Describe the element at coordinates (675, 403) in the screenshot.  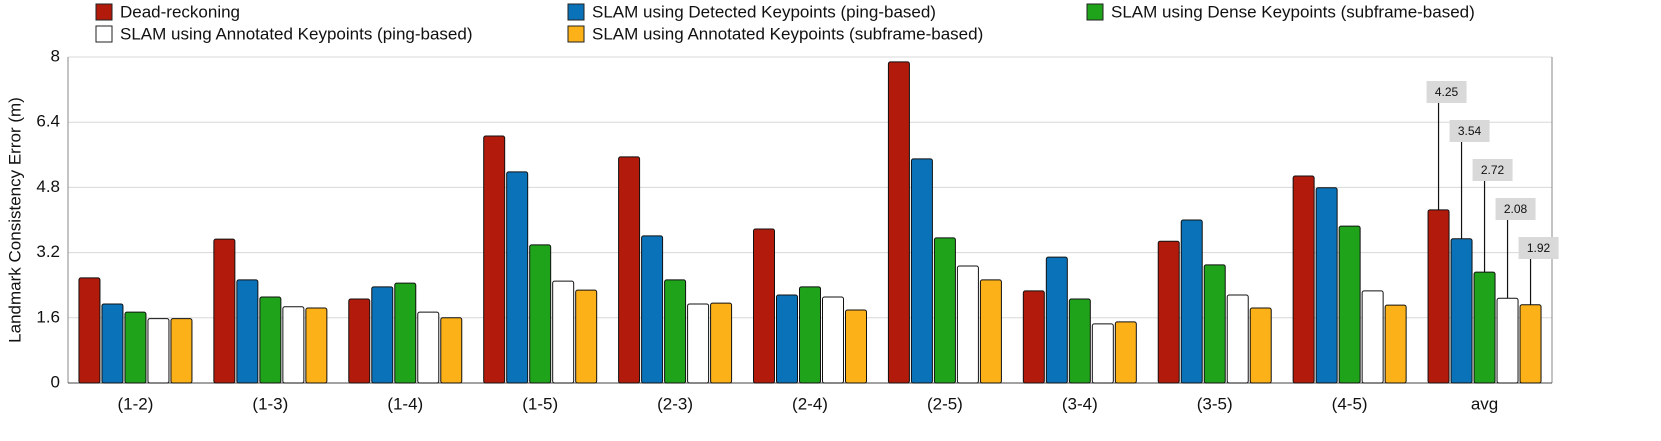
I see `x-tick-label: (2-3)` at that location.